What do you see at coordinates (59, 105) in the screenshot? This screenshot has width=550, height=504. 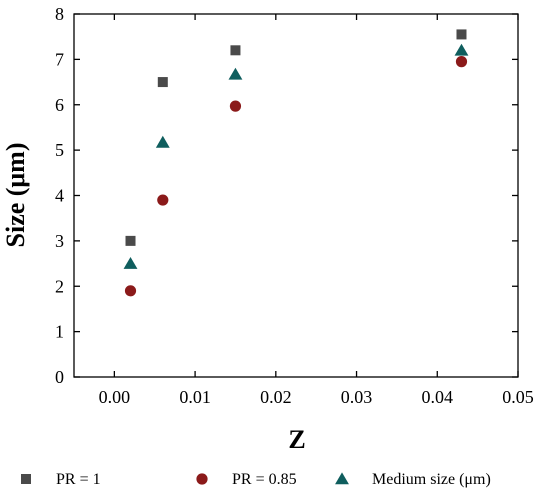 I see `y-tick-label: 6` at bounding box center [59, 105].